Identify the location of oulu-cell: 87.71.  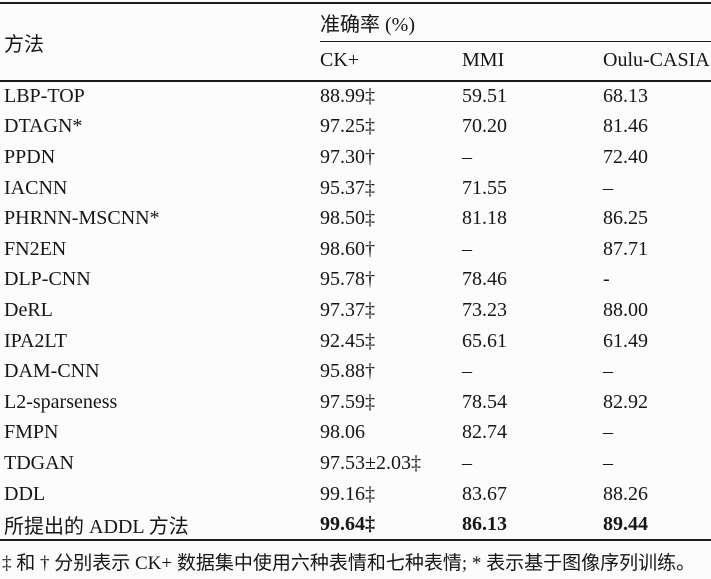
(625, 248).